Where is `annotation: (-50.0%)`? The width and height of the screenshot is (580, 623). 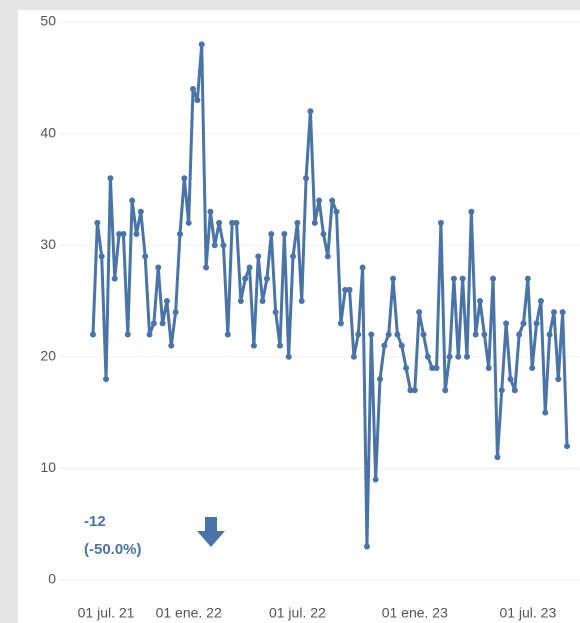
annotation: (-50.0%) is located at coordinates (113, 549).